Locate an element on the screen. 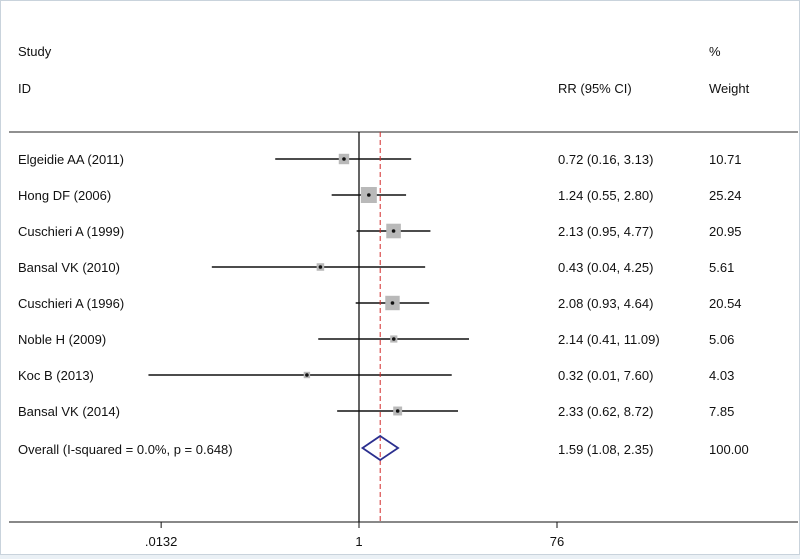  study-weight: 25.24 is located at coordinates (725, 195).